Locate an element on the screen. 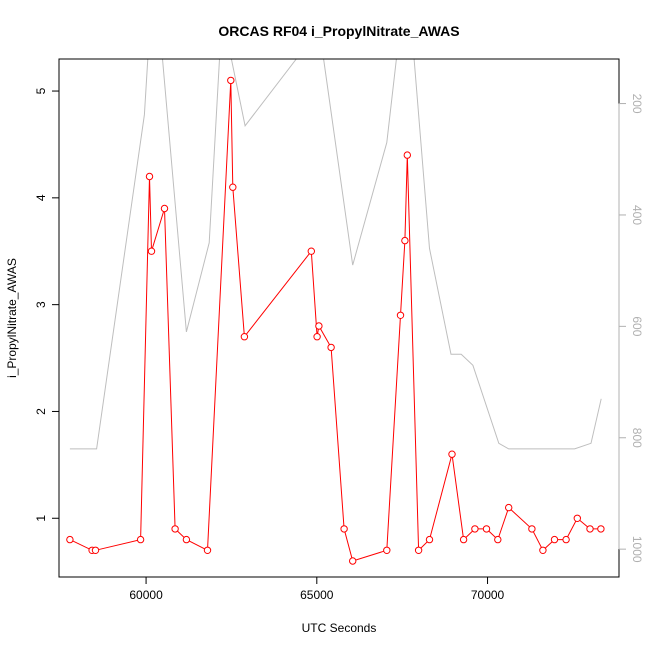  x-tick-label: 70000 is located at coordinates (488, 595).